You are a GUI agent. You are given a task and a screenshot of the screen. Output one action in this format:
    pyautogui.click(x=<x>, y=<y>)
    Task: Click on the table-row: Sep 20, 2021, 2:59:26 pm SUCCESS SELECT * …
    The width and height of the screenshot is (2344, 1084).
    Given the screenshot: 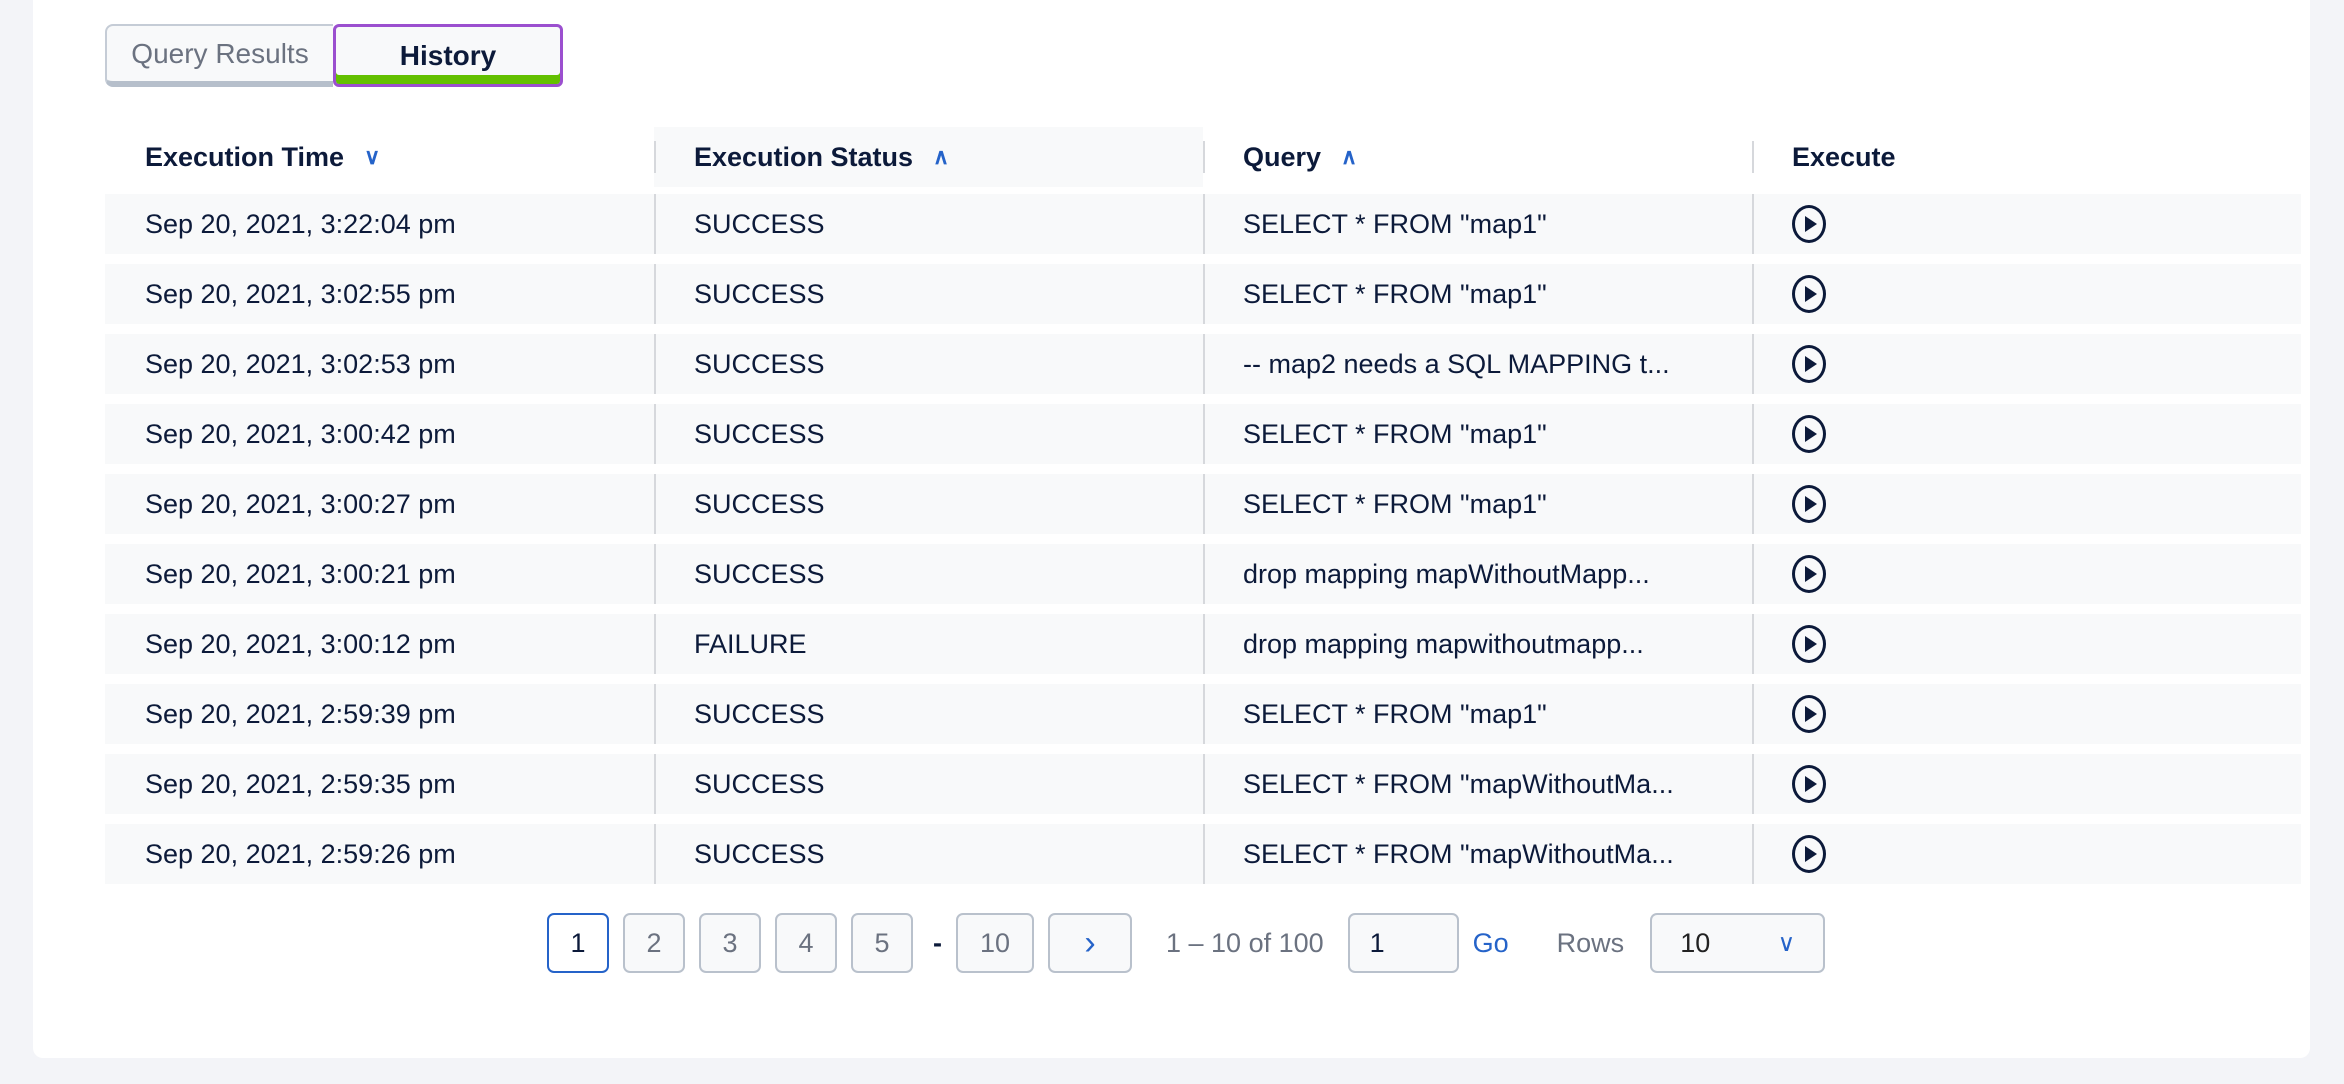 What is the action you would take?
    pyautogui.click(x=1203, y=854)
    